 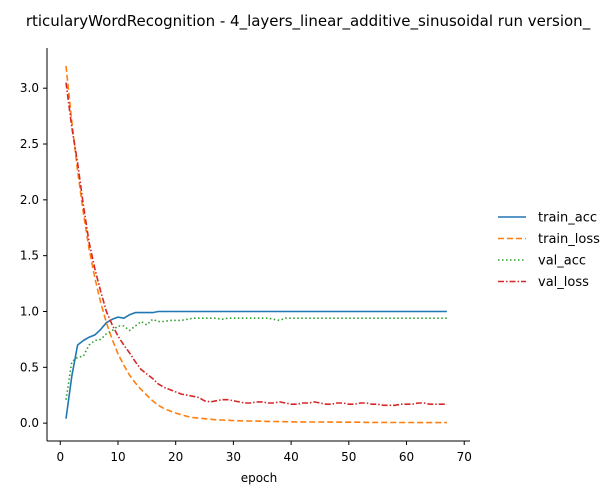 What do you see at coordinates (348, 457) in the screenshot?
I see `x-tick-label: 50` at bounding box center [348, 457].